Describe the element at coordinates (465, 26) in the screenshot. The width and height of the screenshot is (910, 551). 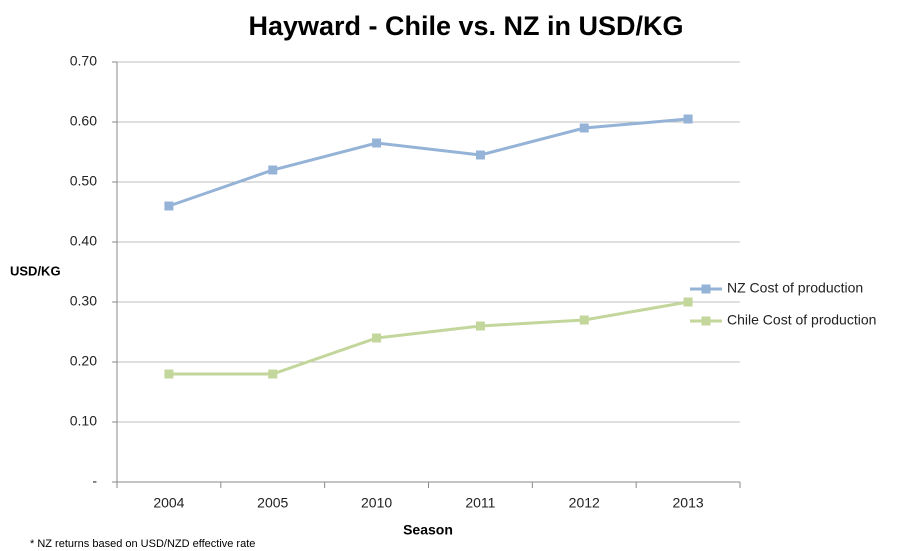
I see `chart-title: Hayward - Chile vs. NZ in USD/KG` at that location.